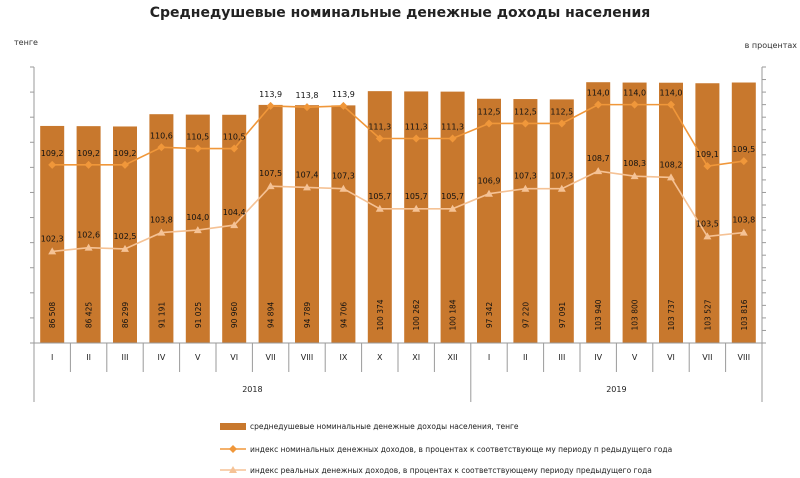 This screenshot has height=478, width=800. Describe the element at coordinates (233, 426) in the screenshot. I see `legend-bar-swatch` at that location.